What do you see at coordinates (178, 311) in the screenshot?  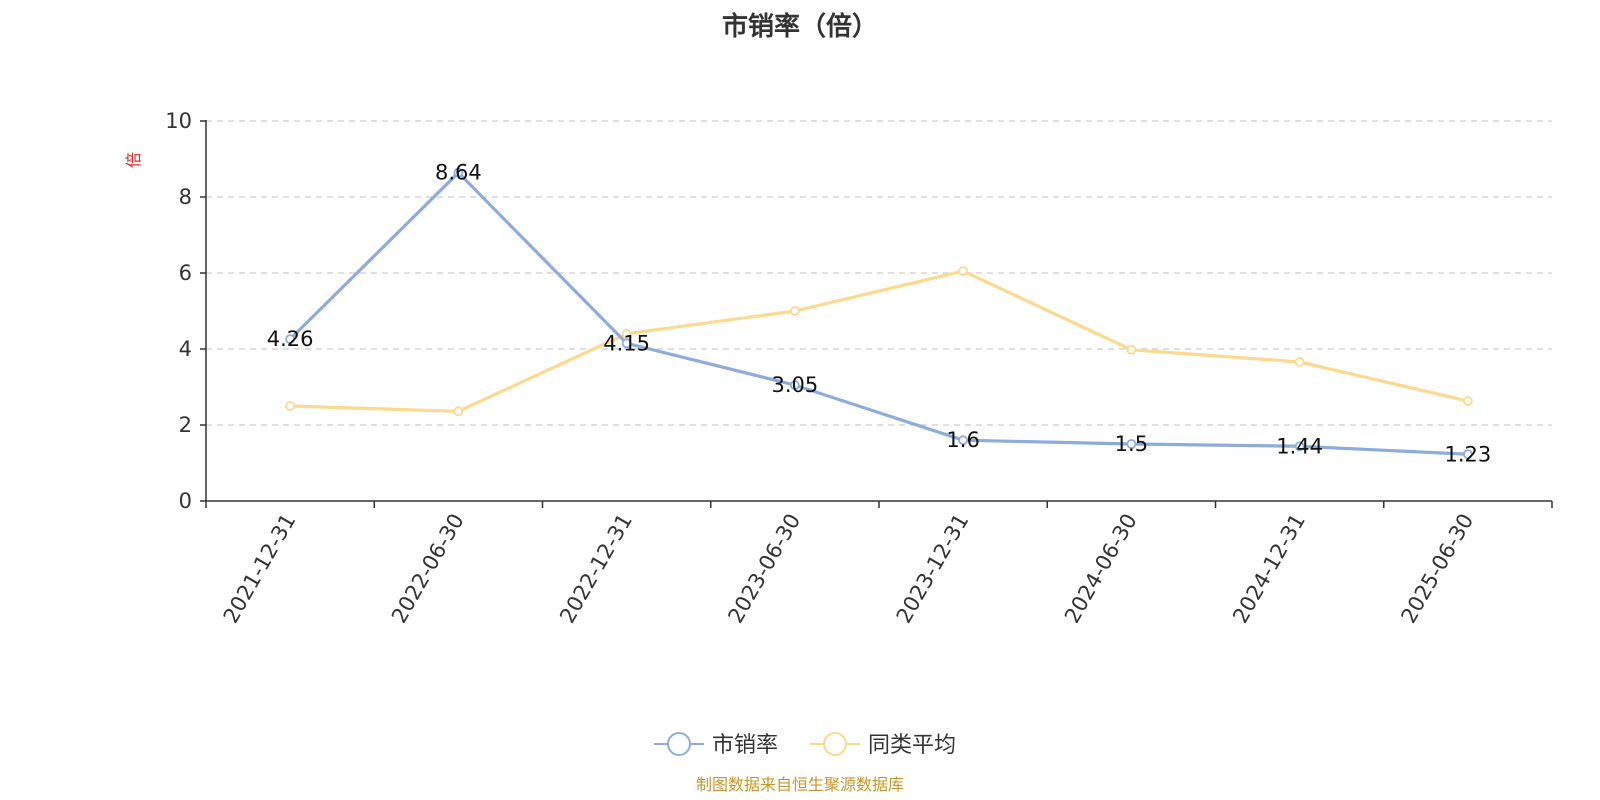 I see `y-tick-labels: 0 2 4 6 8 10` at bounding box center [178, 311].